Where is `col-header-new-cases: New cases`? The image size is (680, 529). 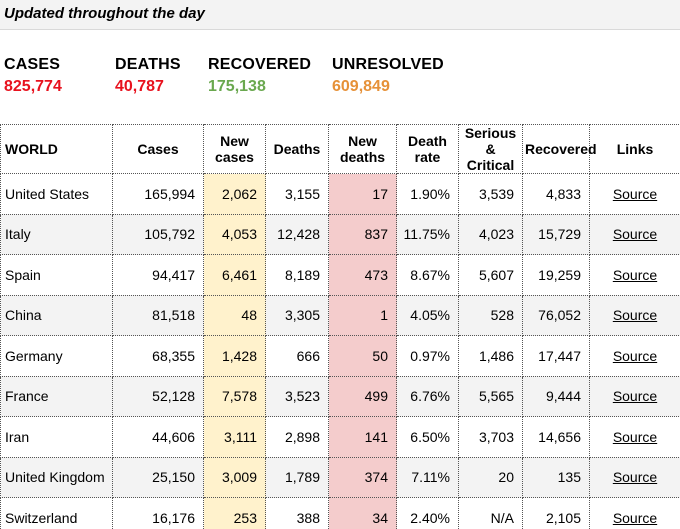
col-header-new-cases: New cases is located at coordinates (234, 149).